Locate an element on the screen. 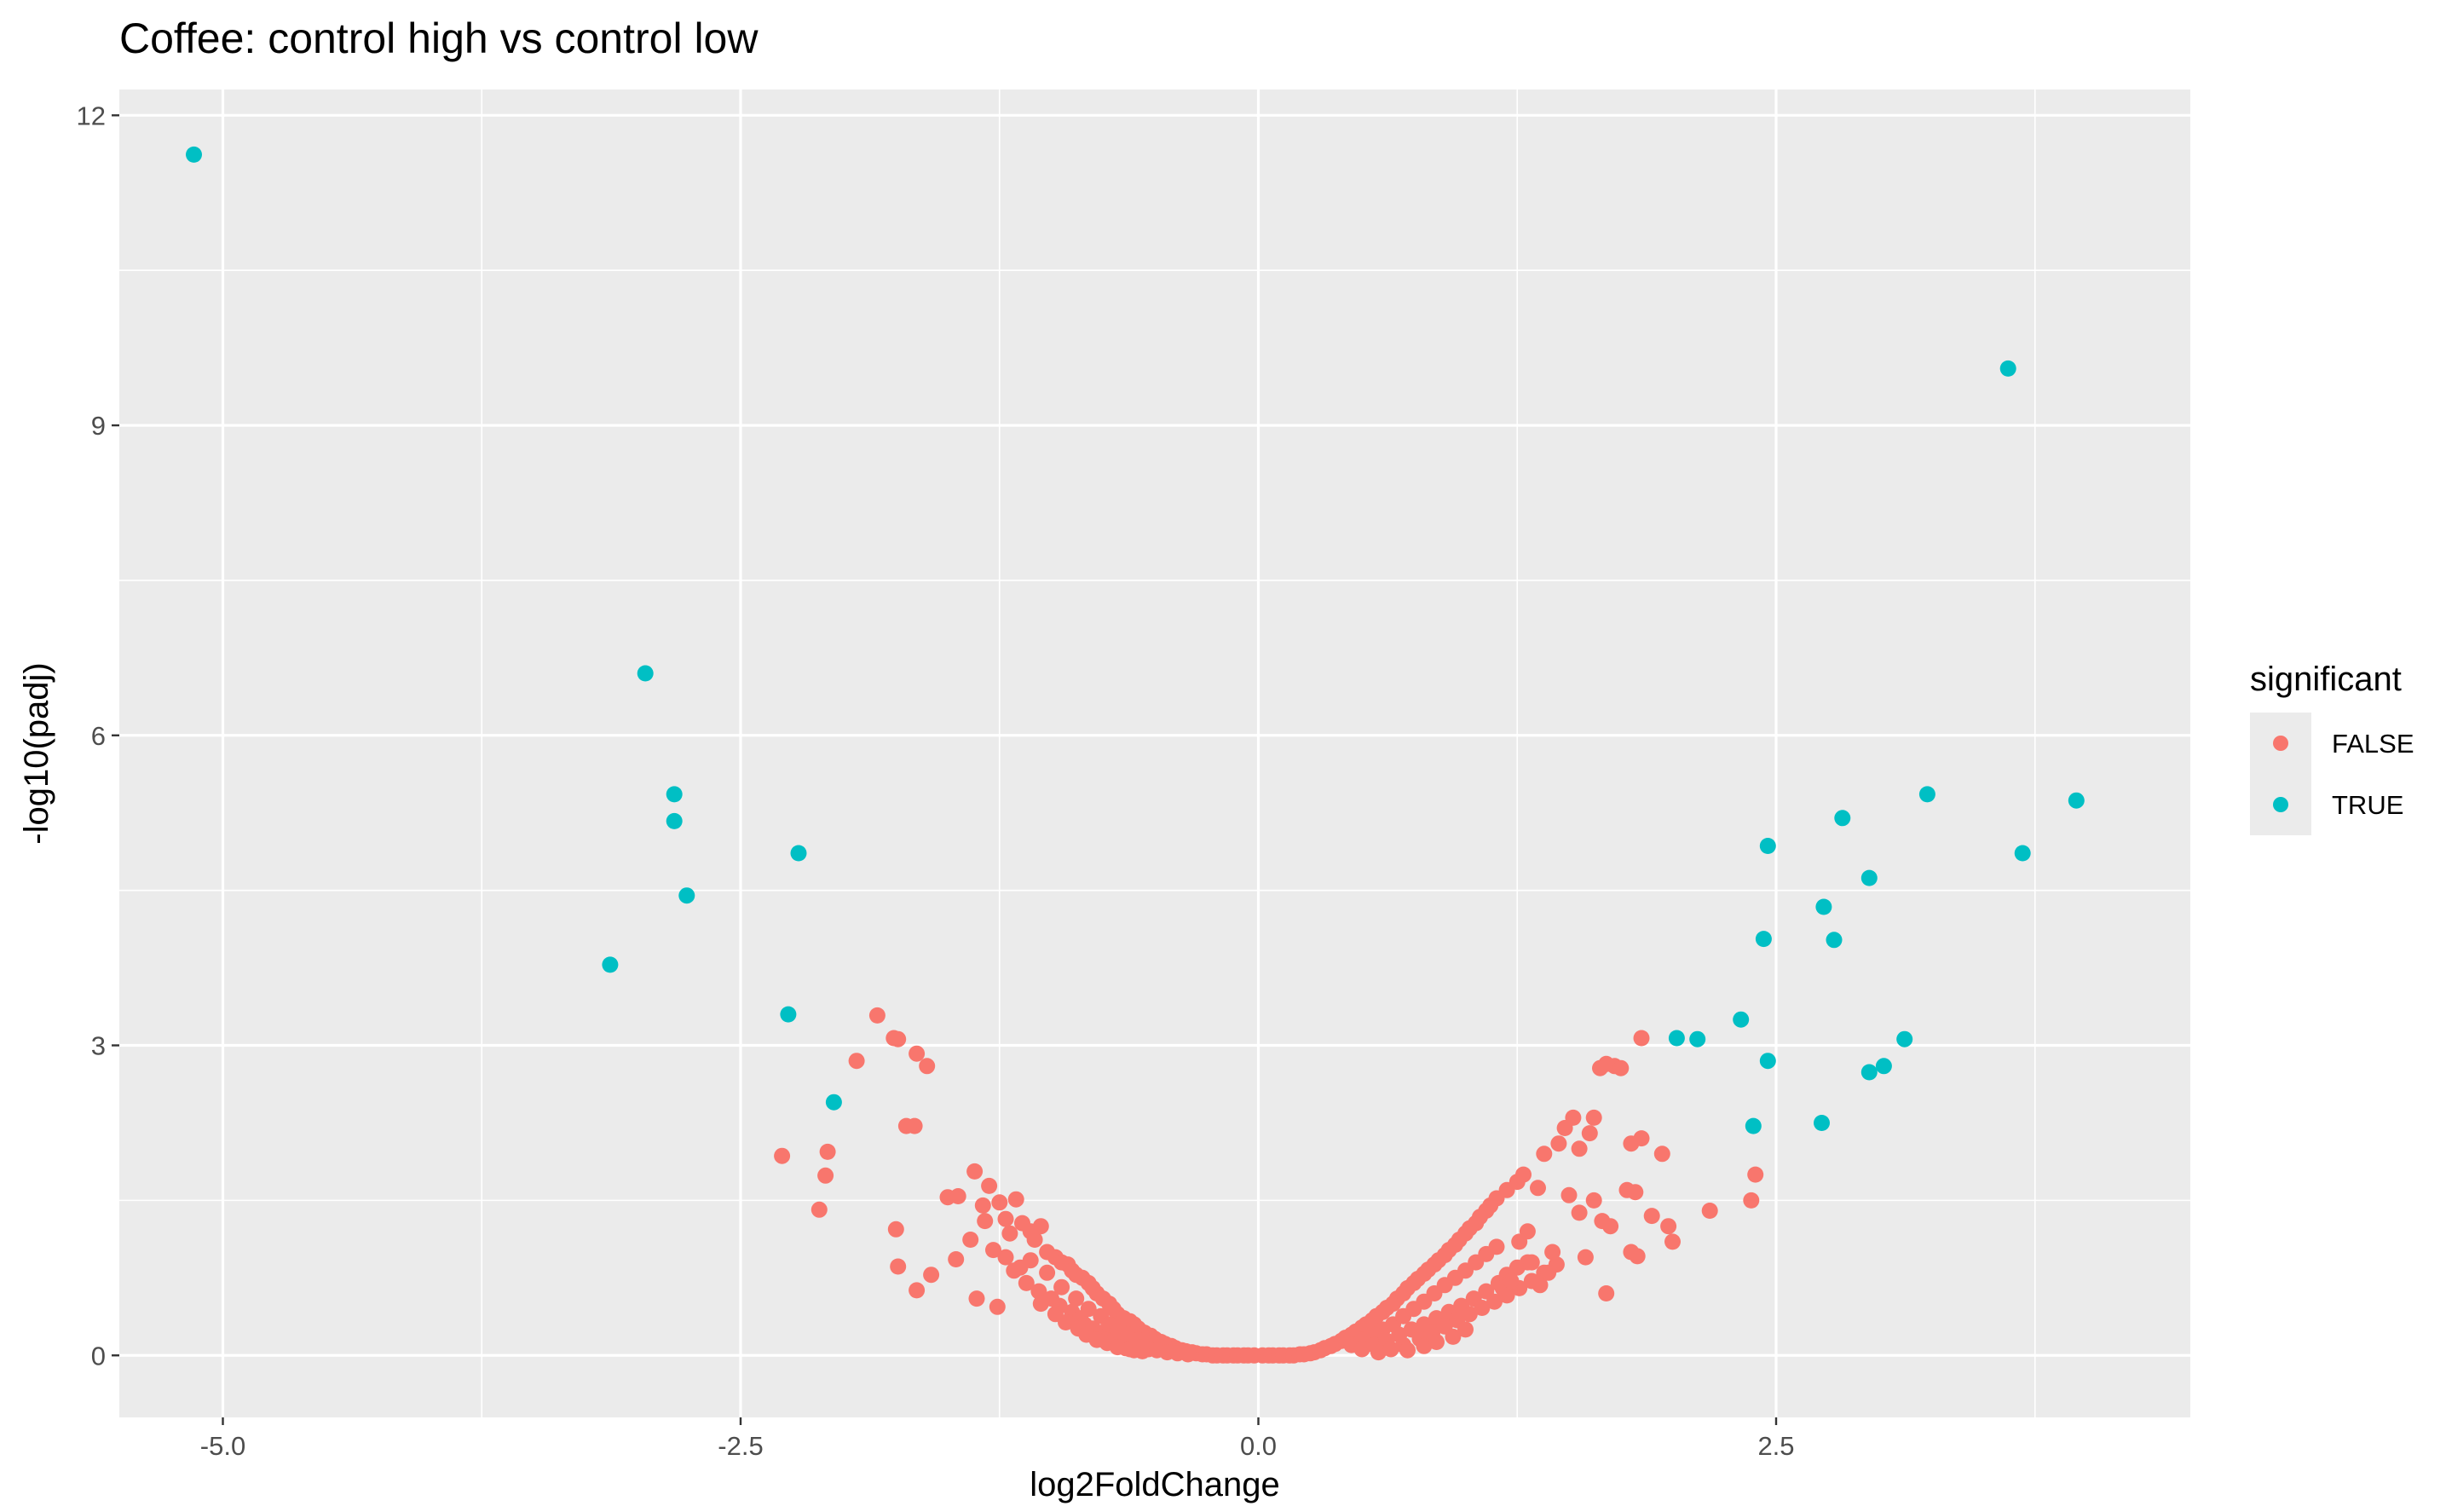 The height and width of the screenshot is (1512, 2446). legend: significant FALSE TRUE is located at coordinates (2332, 748).